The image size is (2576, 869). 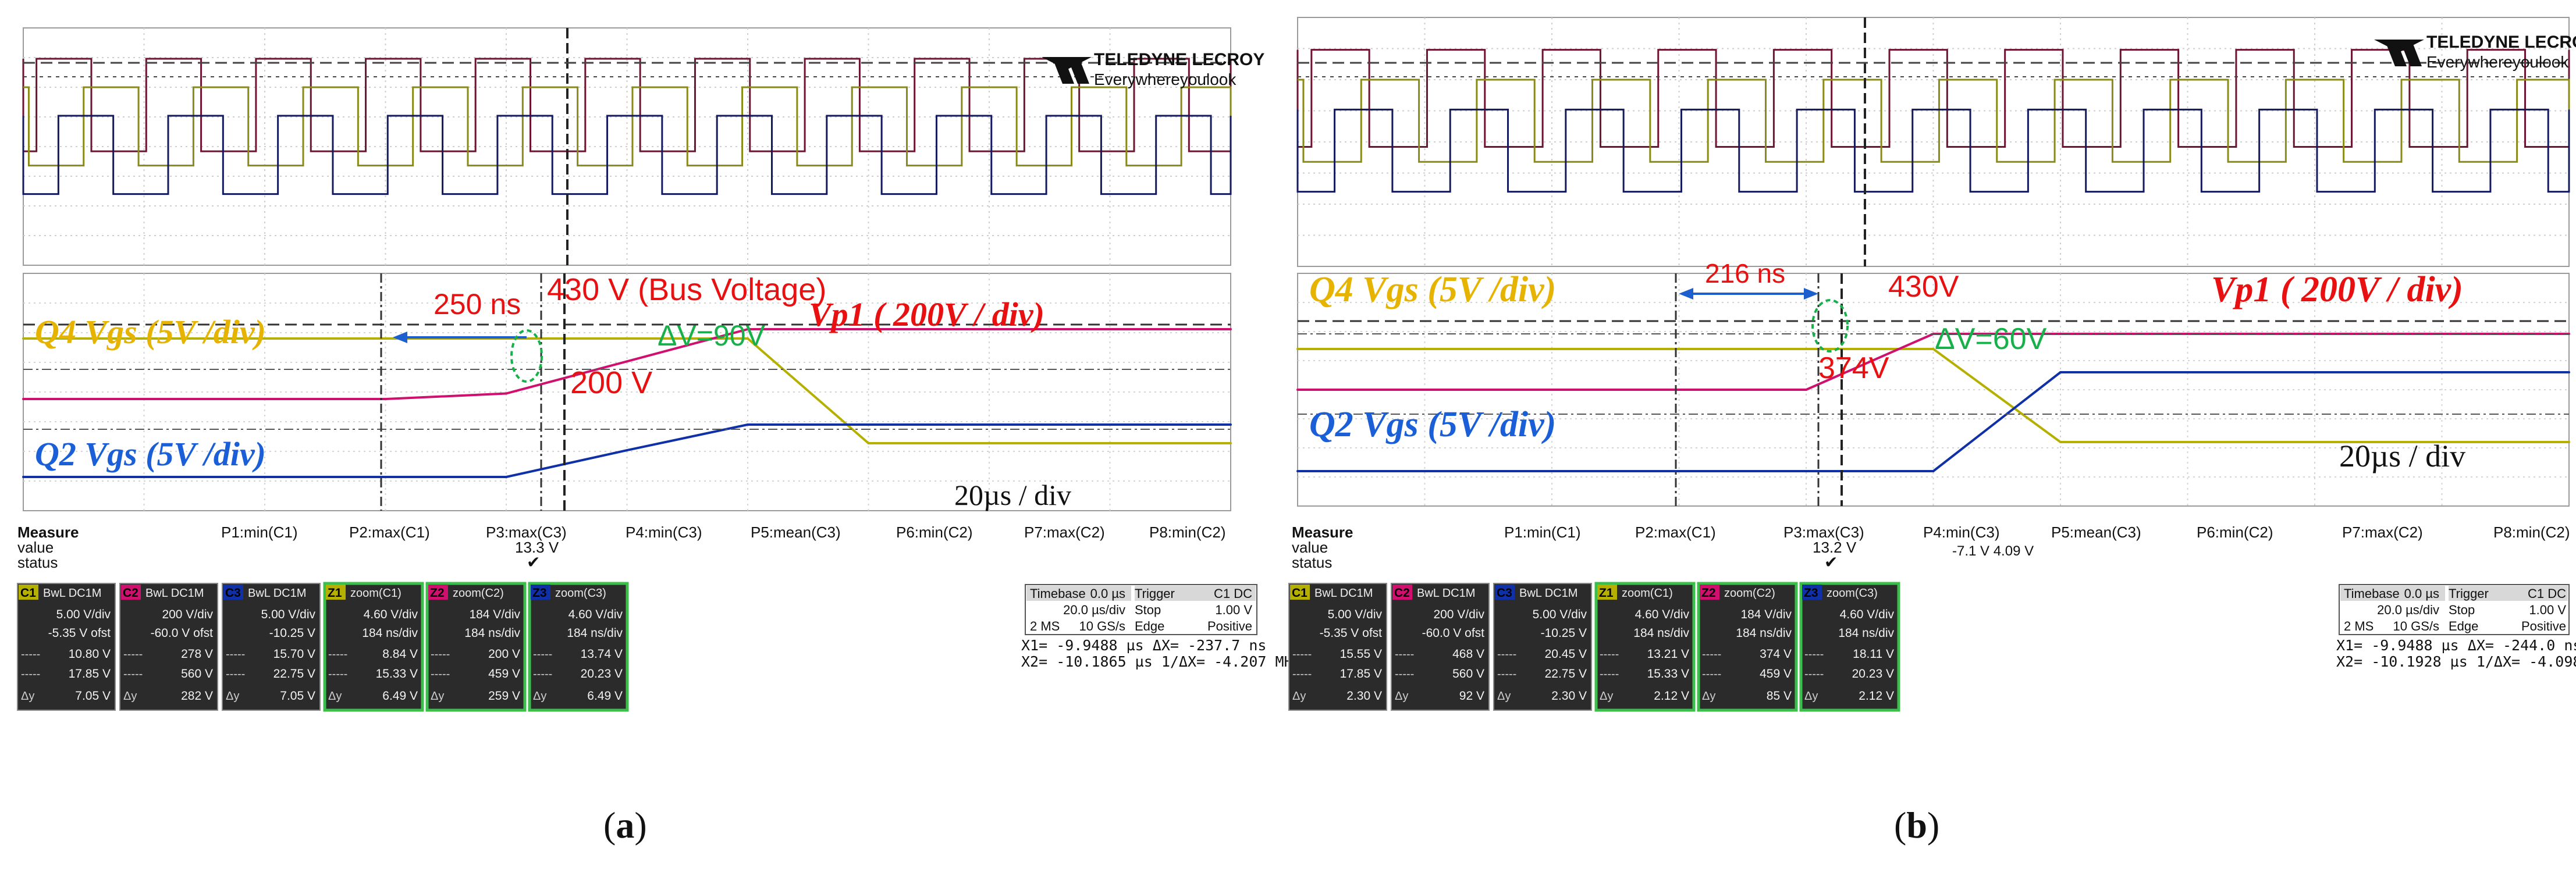 What do you see at coordinates (664, 532) in the screenshot?
I see `measure-param: P4:min(C3)` at bounding box center [664, 532].